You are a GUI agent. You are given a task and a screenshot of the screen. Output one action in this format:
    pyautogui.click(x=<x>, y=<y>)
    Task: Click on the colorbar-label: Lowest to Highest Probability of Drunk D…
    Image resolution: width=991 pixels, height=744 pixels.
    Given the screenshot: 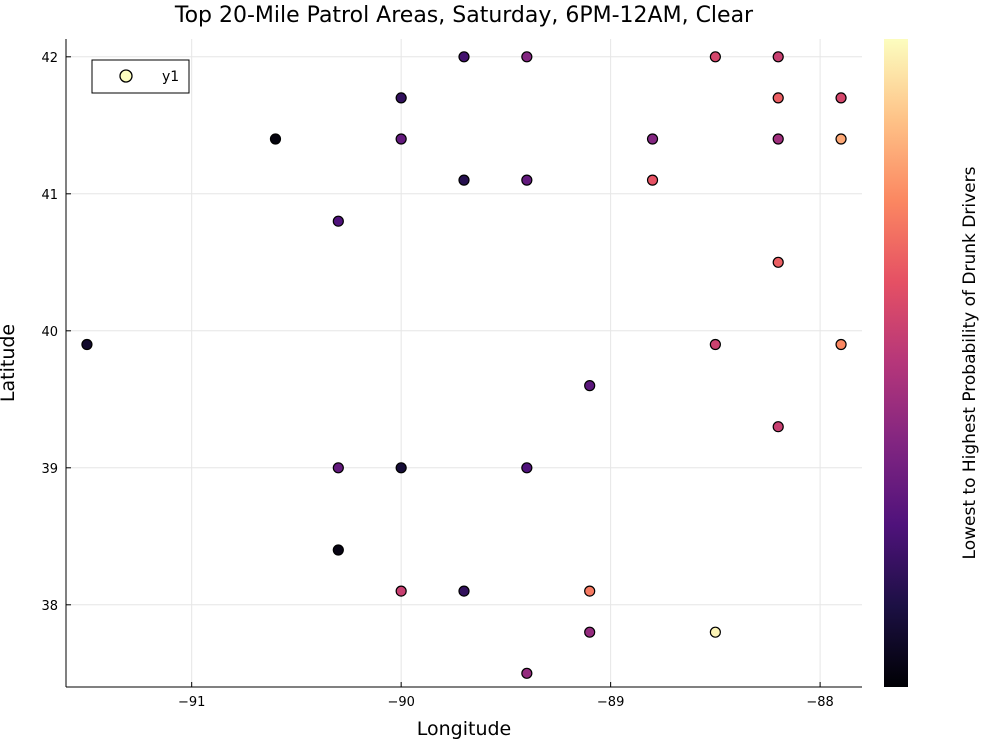 What is the action you would take?
    pyautogui.click(x=970, y=362)
    